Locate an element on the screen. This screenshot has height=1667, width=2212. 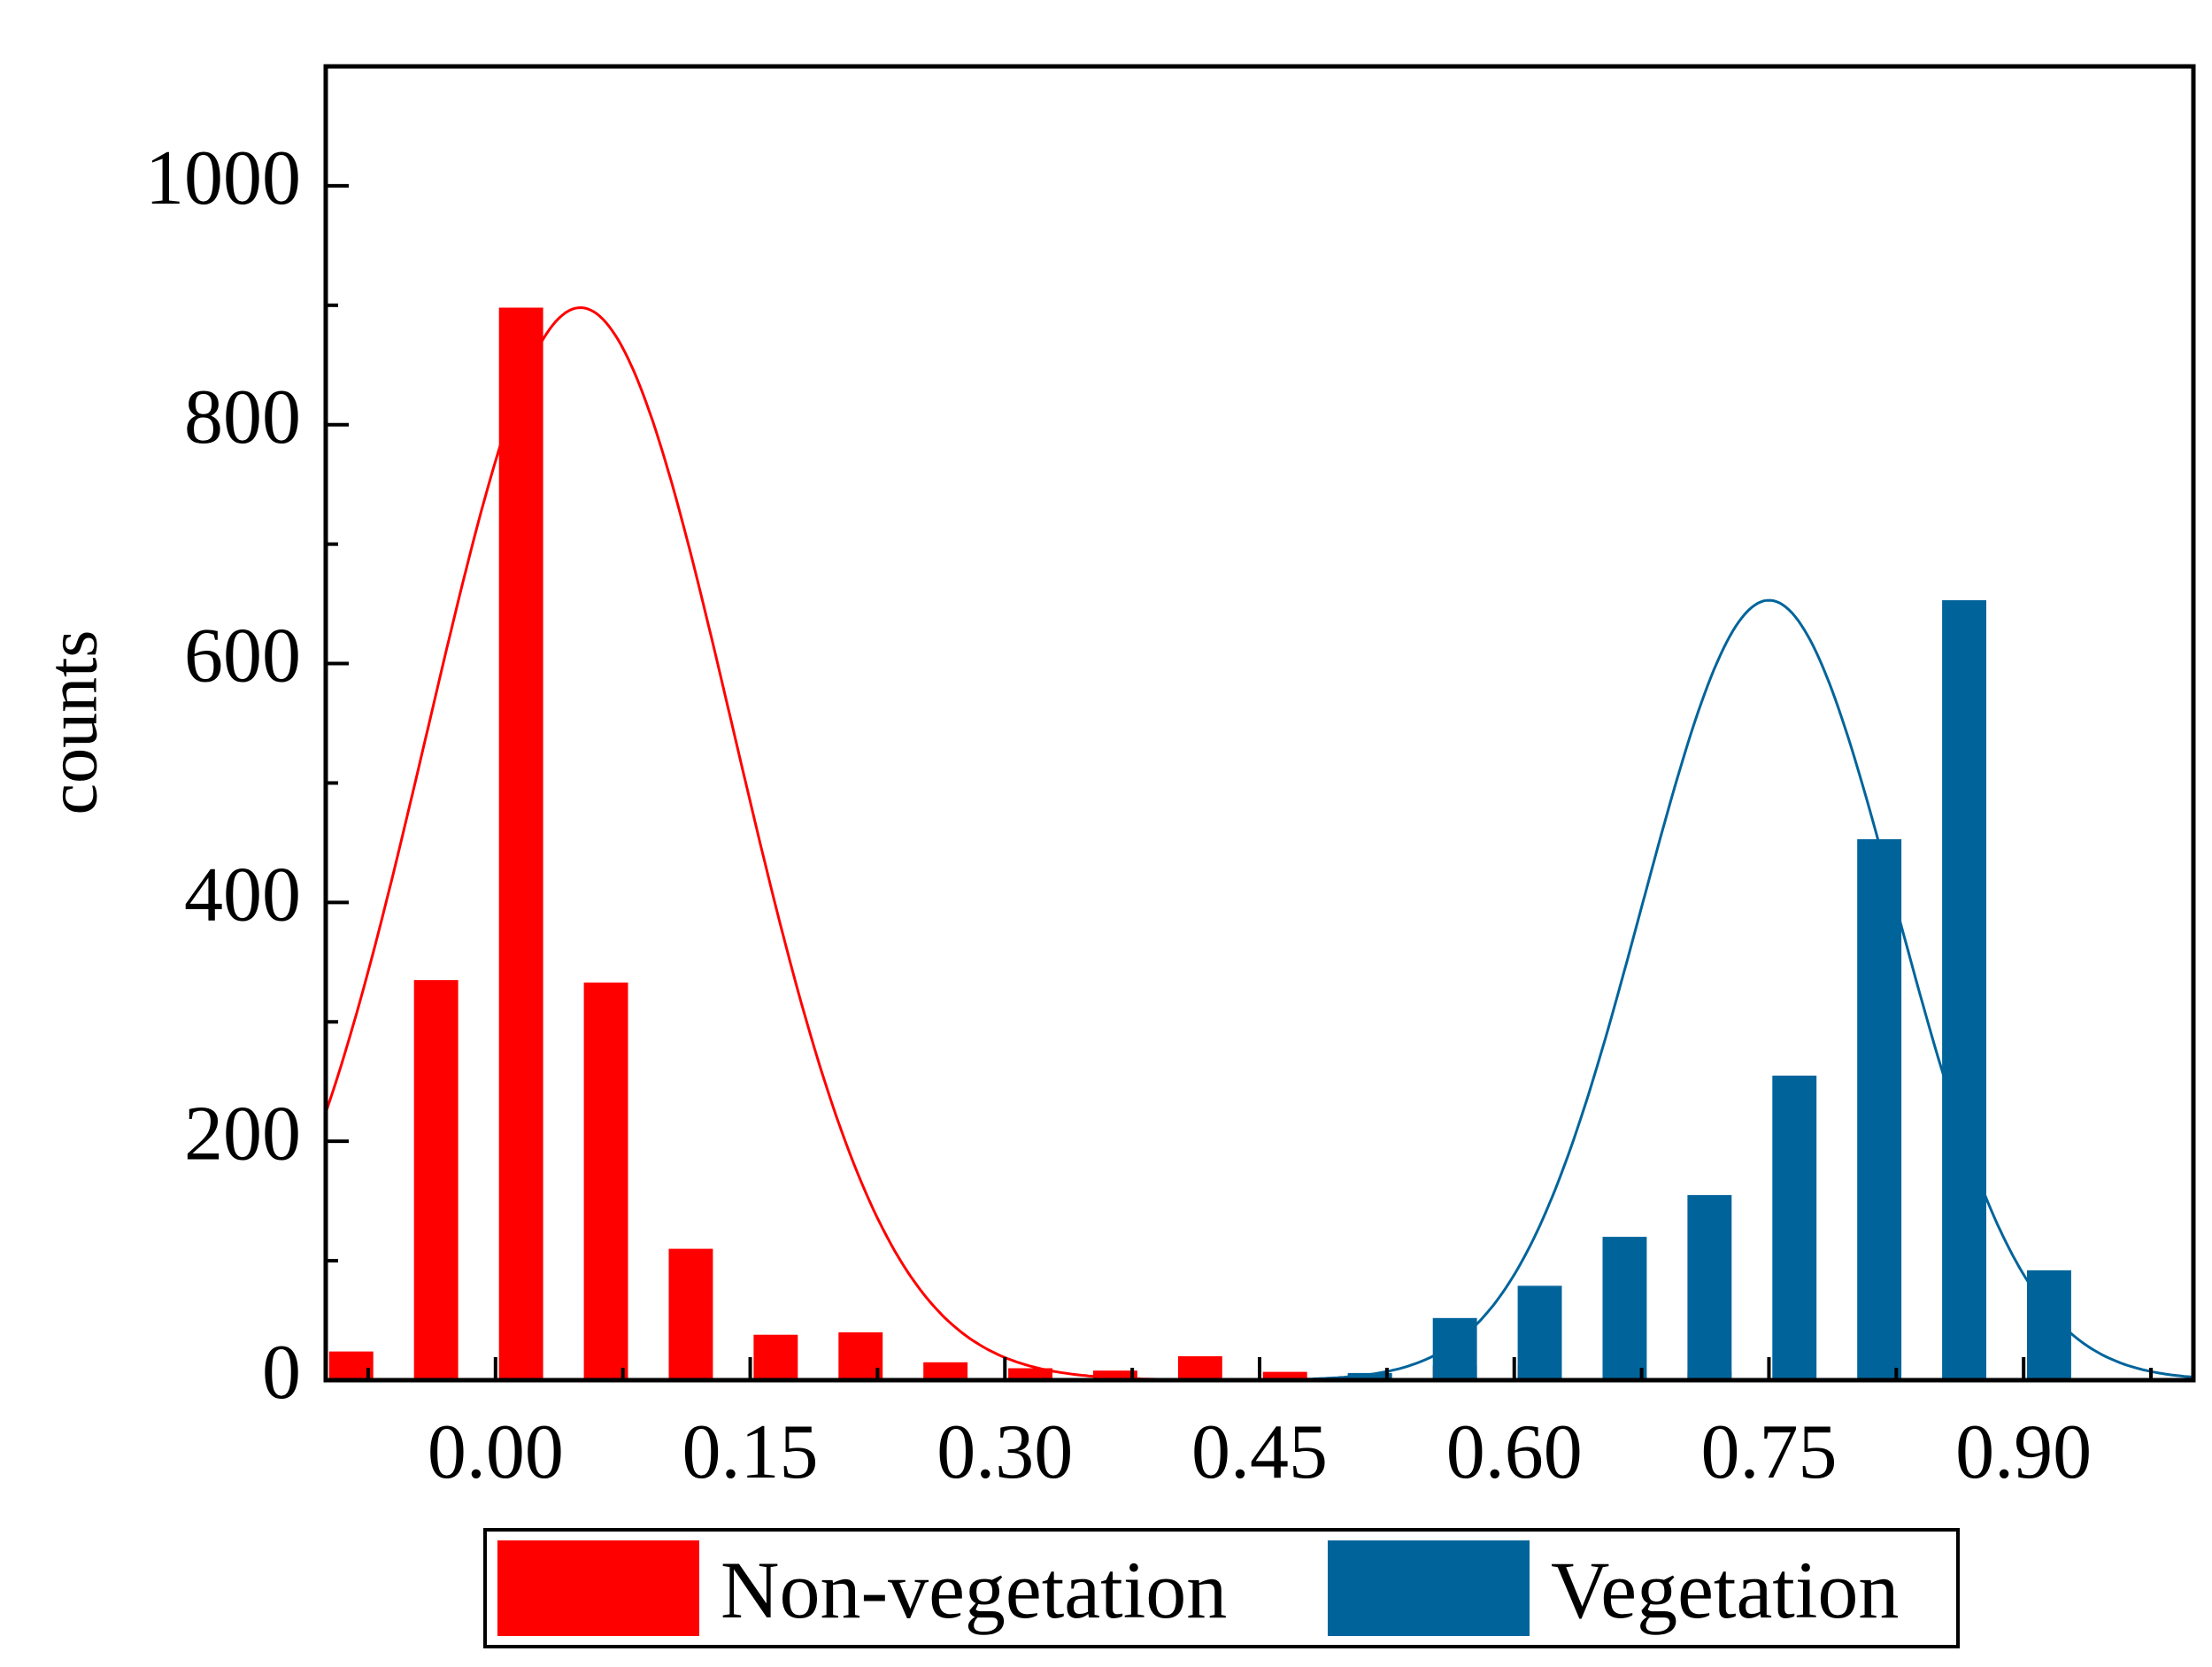
x-tick-label: 0.75 is located at coordinates (1768, 1452).